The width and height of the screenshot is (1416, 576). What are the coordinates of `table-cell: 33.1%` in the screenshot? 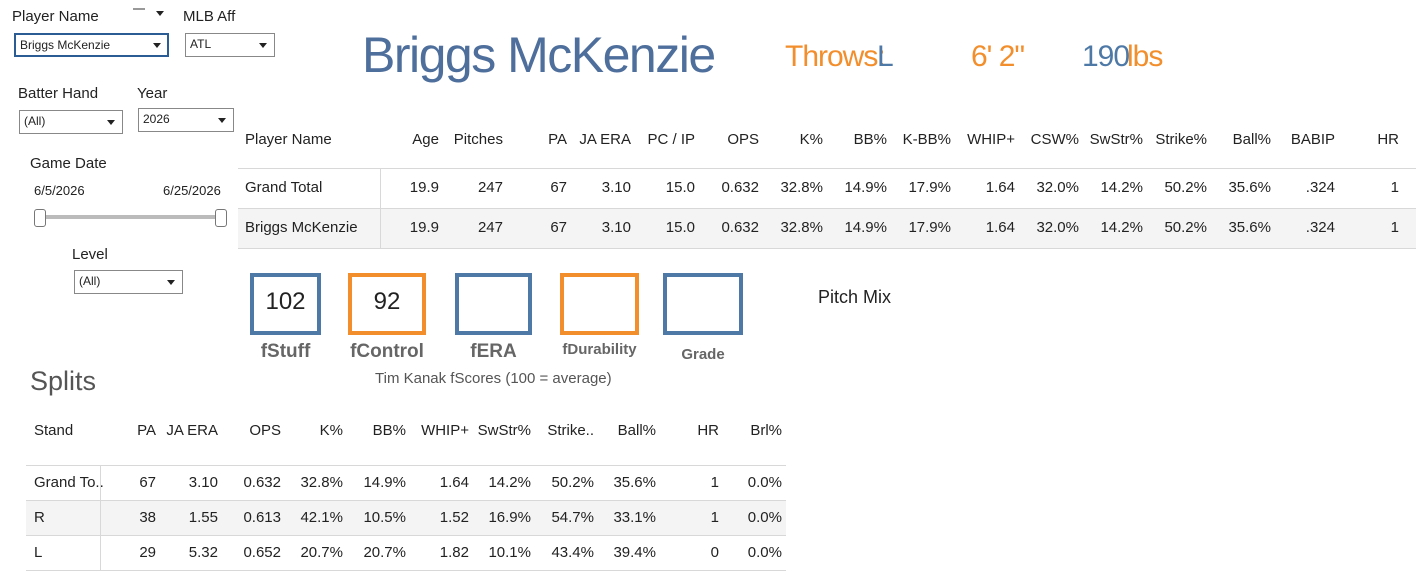 It's located at (634, 517).